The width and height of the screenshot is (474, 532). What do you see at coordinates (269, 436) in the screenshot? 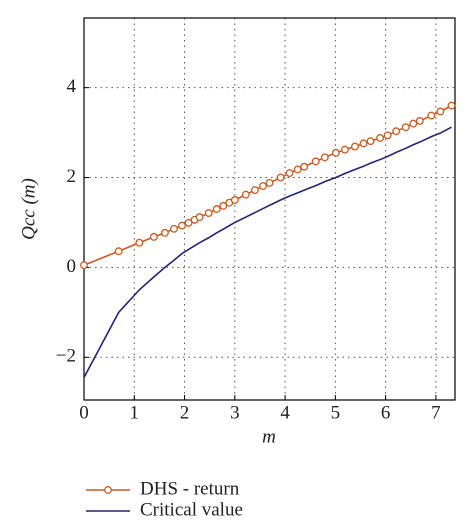
I see `x-axis-label: m` at bounding box center [269, 436].